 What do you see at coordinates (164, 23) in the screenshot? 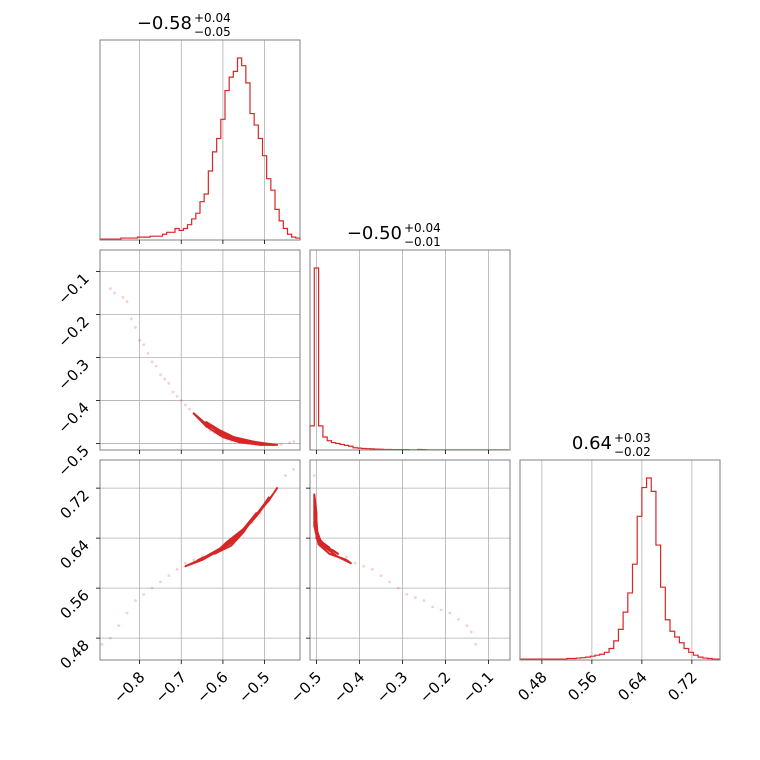
I see `title-value-0: −0.58` at bounding box center [164, 23].